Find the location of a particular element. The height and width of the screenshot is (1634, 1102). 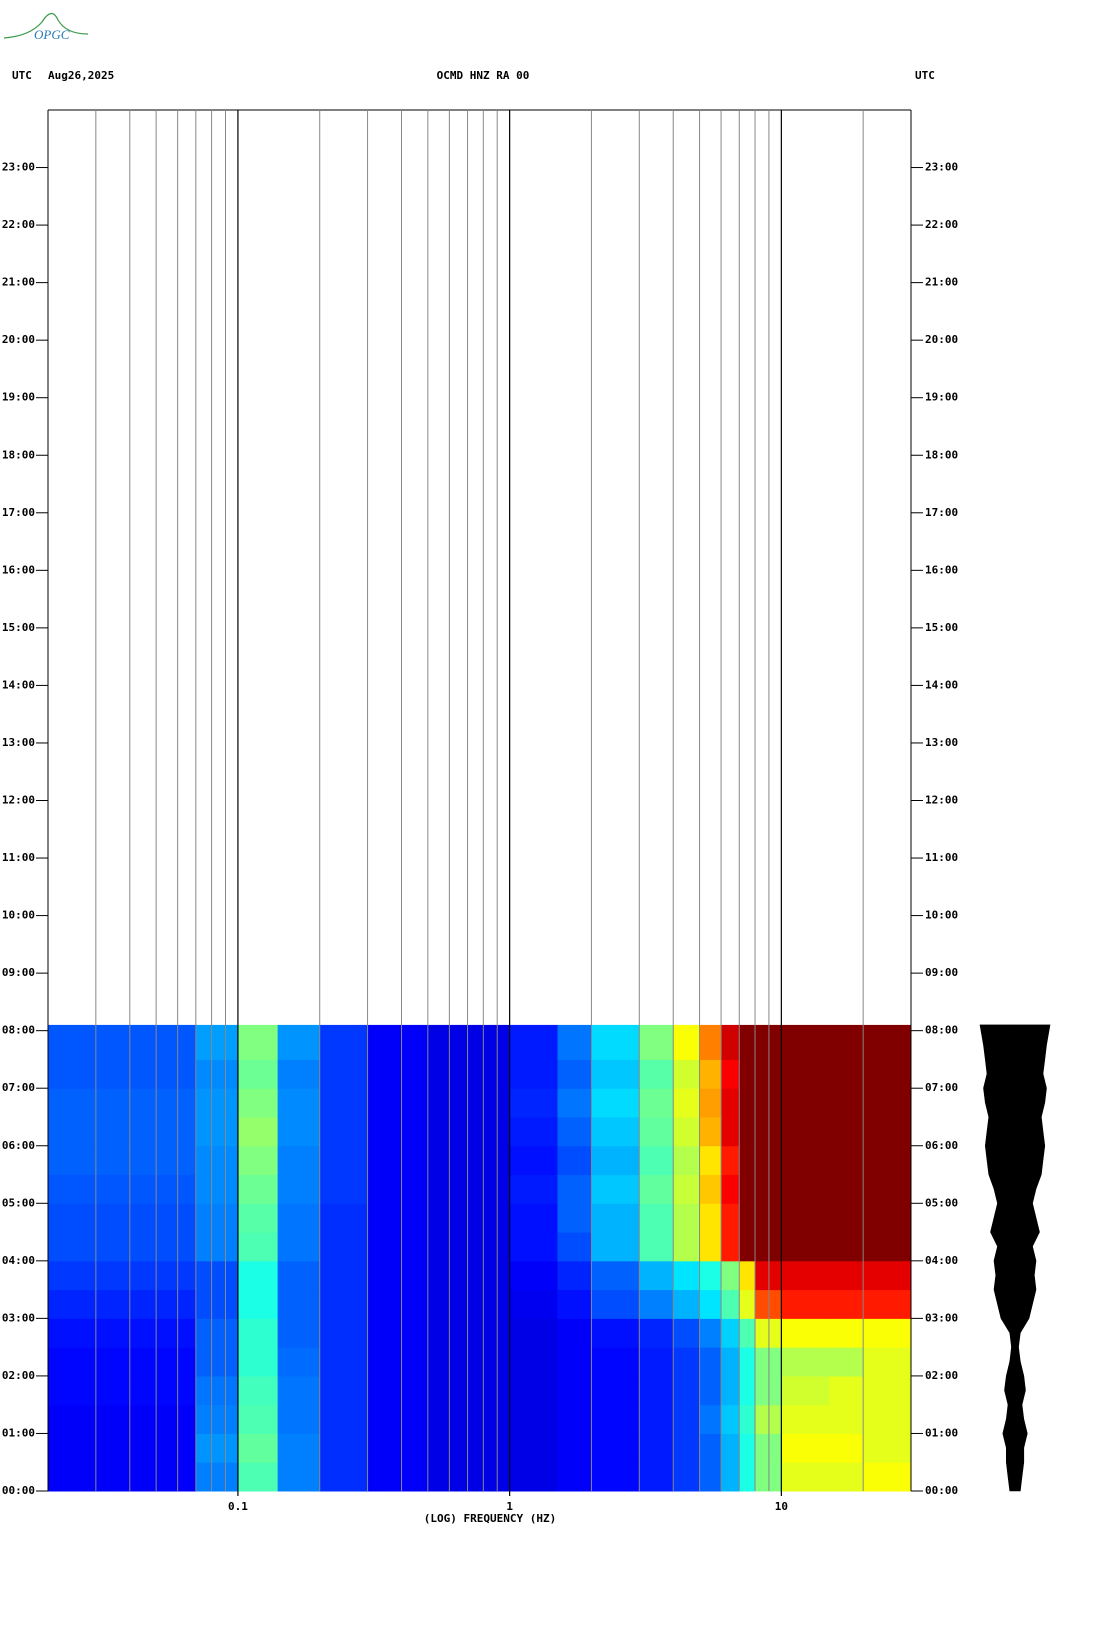

y-tick-label-right: 00:00 is located at coordinates (941, 1490).